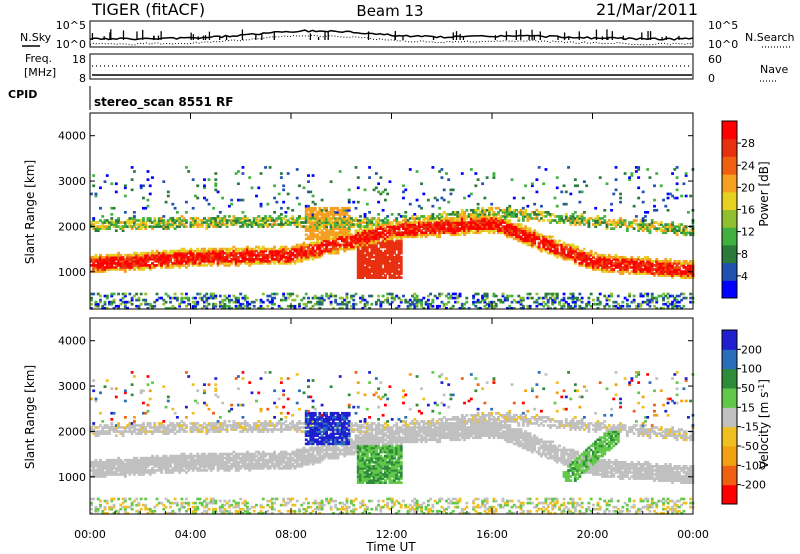 This screenshot has height=554, width=800. What do you see at coordinates (36, 37) in the screenshot?
I see `noise-left-label: N.Sky` at bounding box center [36, 37].